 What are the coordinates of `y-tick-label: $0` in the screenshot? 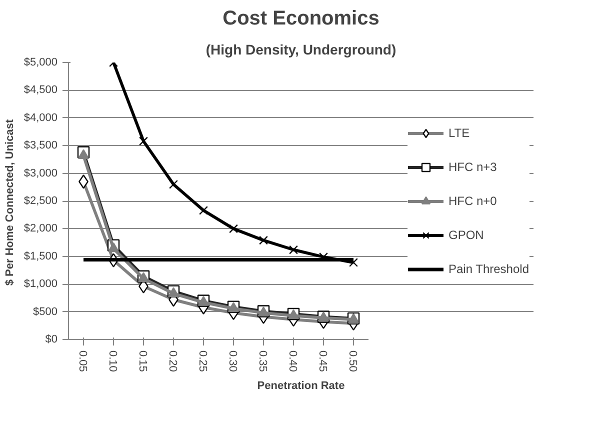 It's located at (51, 340).